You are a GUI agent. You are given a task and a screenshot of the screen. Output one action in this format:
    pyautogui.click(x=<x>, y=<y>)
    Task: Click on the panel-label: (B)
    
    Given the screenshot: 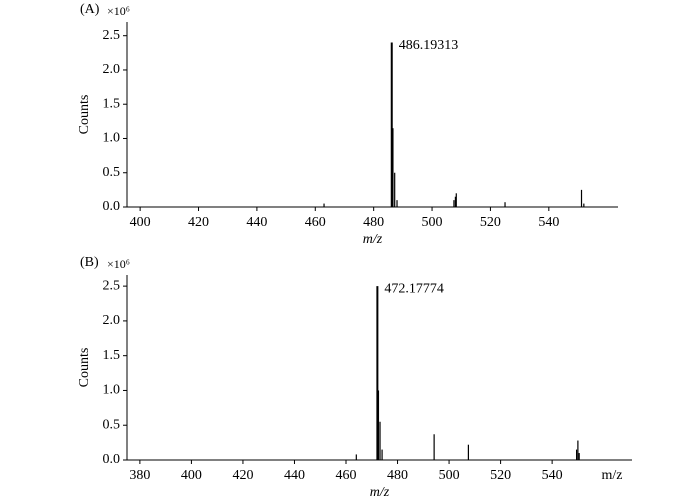 What is the action you would take?
    pyautogui.click(x=89, y=262)
    